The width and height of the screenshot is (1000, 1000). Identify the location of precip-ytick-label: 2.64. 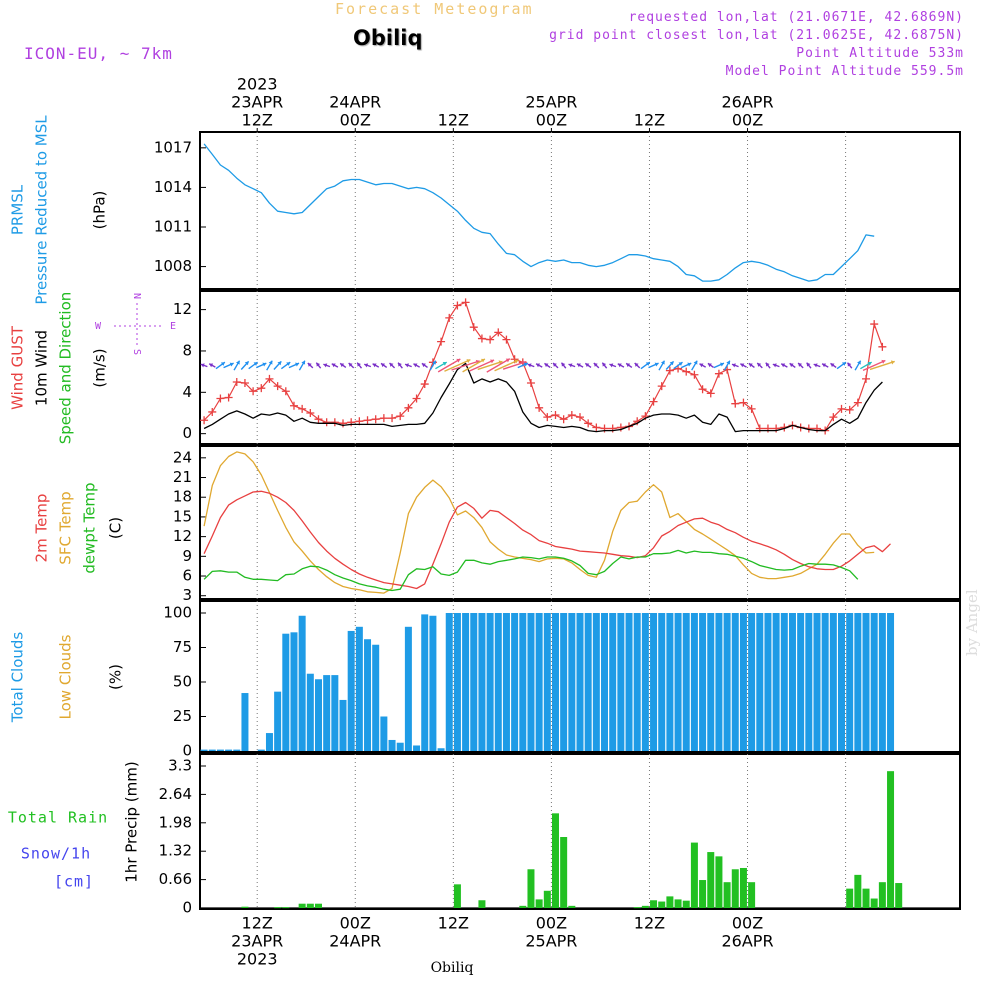
(175, 794).